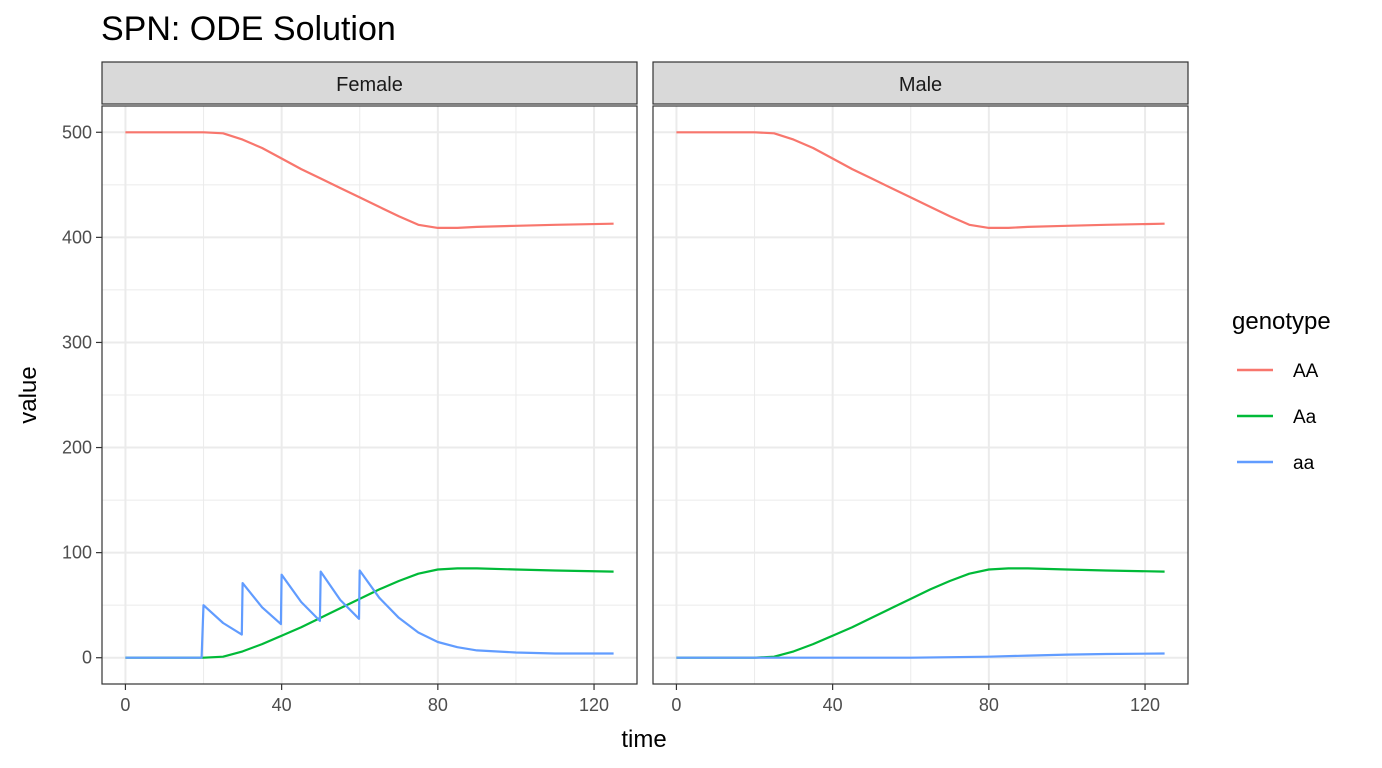  I want to click on y-tick-label: 0, so click(87, 658).